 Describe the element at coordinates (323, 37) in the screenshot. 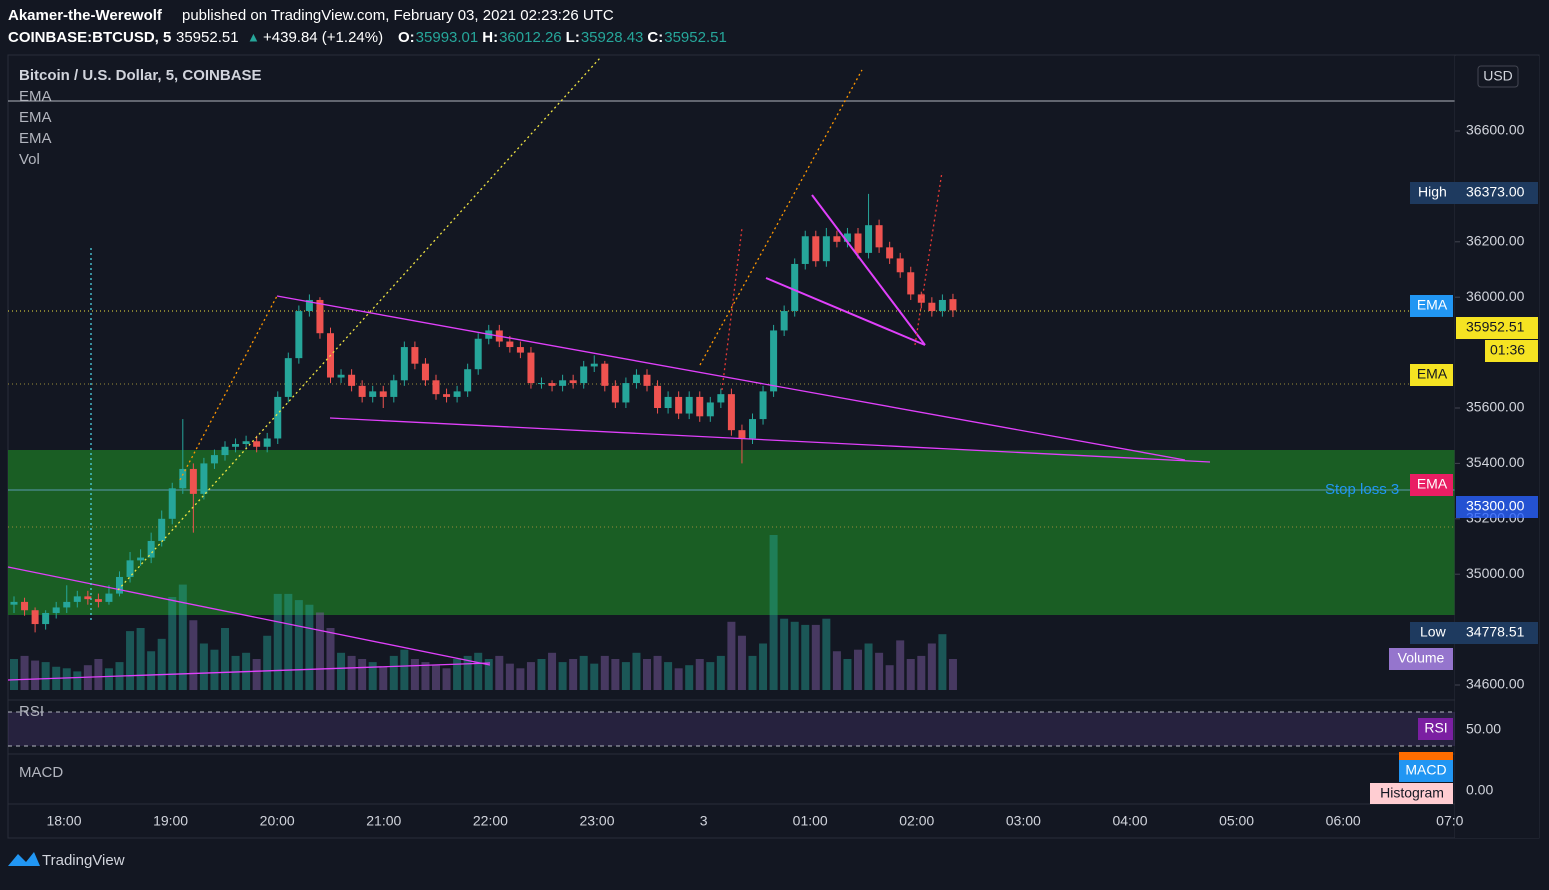

I see `change: +439.84 (+1.24%)` at that location.